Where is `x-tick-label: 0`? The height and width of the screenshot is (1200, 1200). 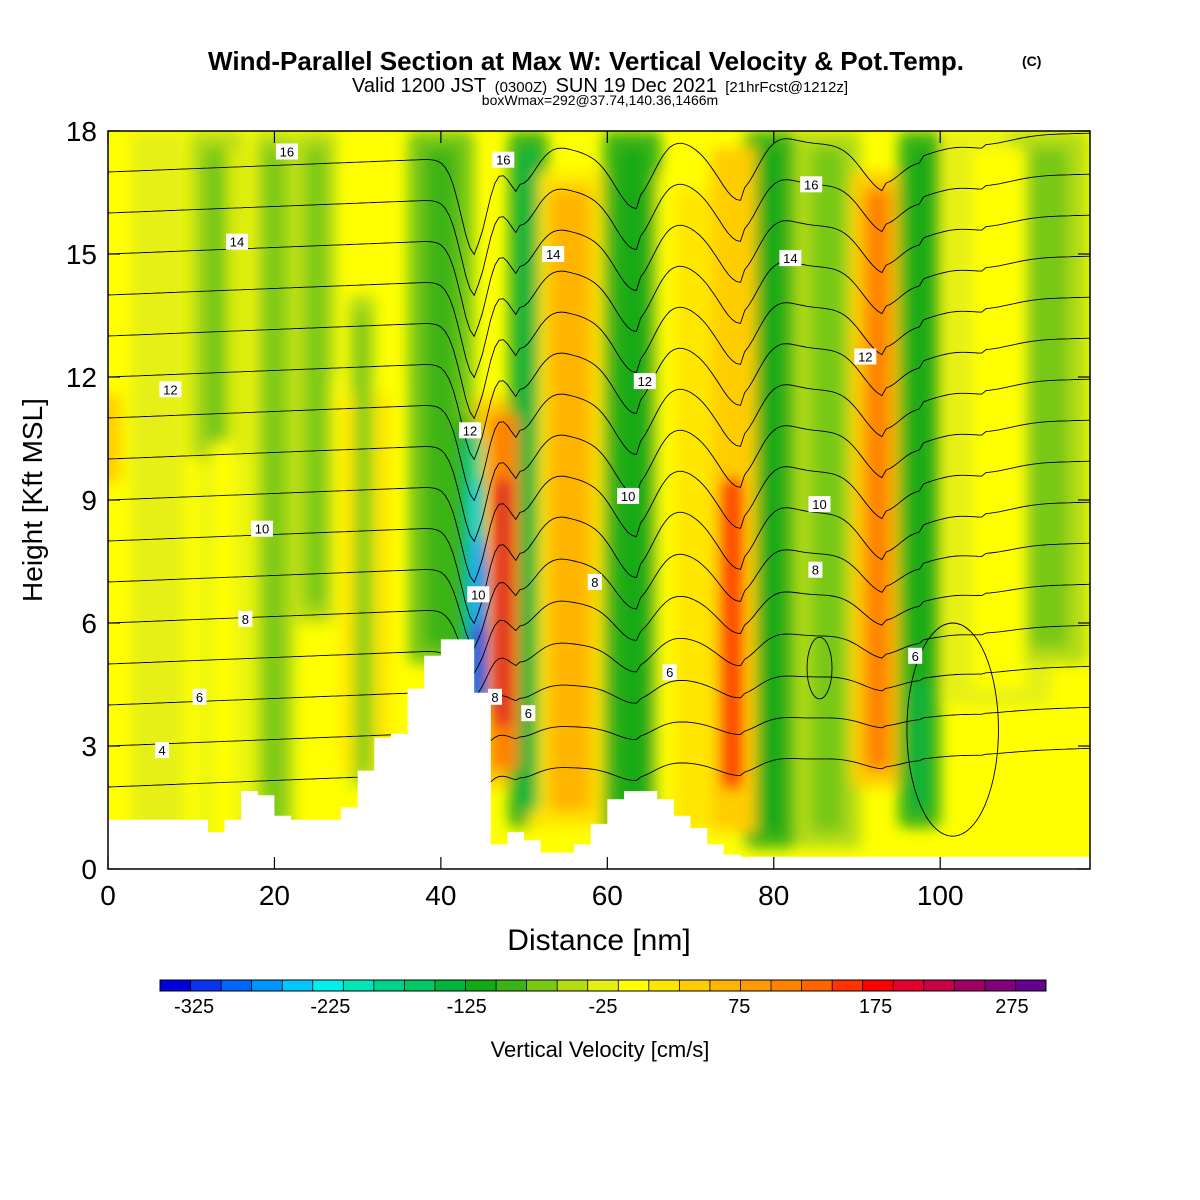
x-tick-label: 0 is located at coordinates (108, 895).